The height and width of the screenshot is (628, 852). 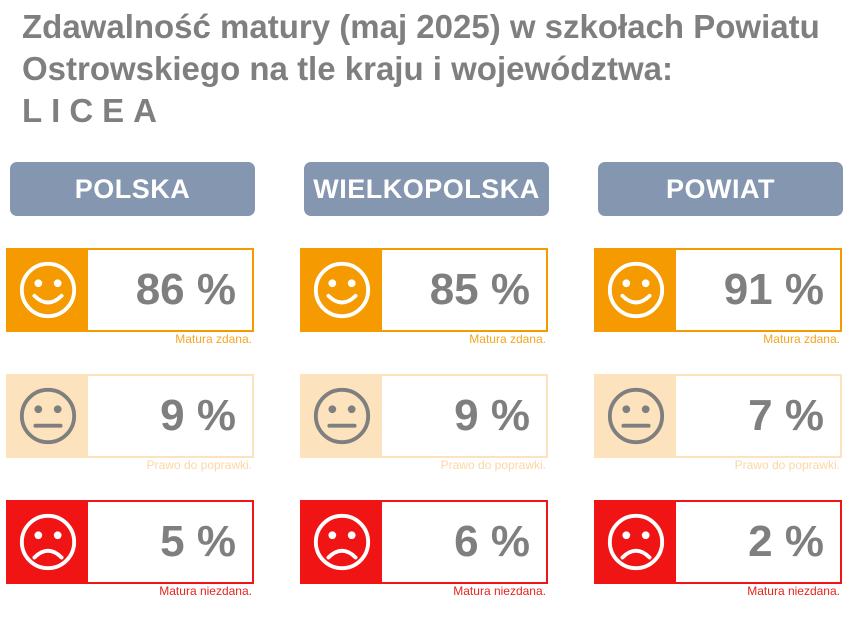 What do you see at coordinates (786, 541) in the screenshot?
I see `fail-percentage: 2 %` at bounding box center [786, 541].